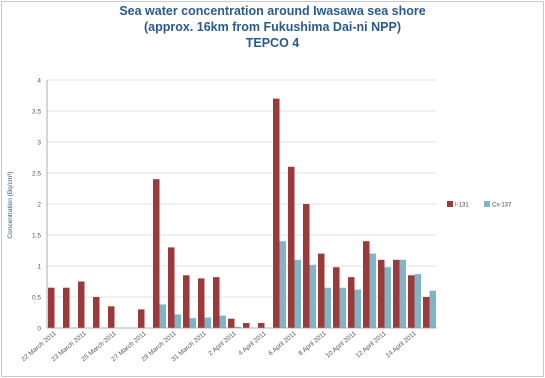 The image size is (545, 378). What do you see at coordinates (39, 81) in the screenshot?
I see `y-tick-label: 4` at bounding box center [39, 81].